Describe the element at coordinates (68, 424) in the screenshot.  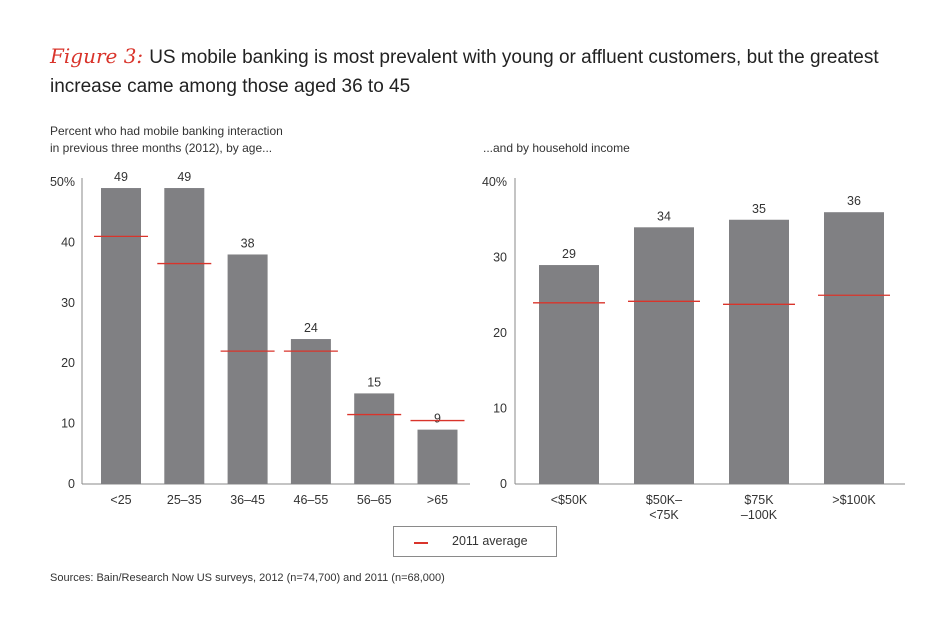
I see `age-y-tick-label: 10` at that location.